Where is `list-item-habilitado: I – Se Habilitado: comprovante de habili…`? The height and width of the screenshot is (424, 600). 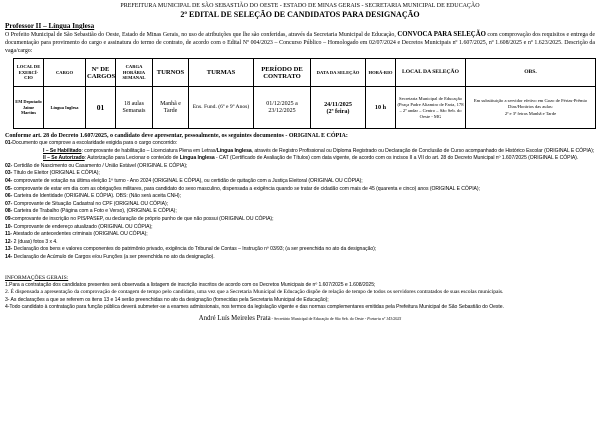
list-item-habilitado: I – Se Habilitado: comprovante de habili… is located at coordinates (300, 152).